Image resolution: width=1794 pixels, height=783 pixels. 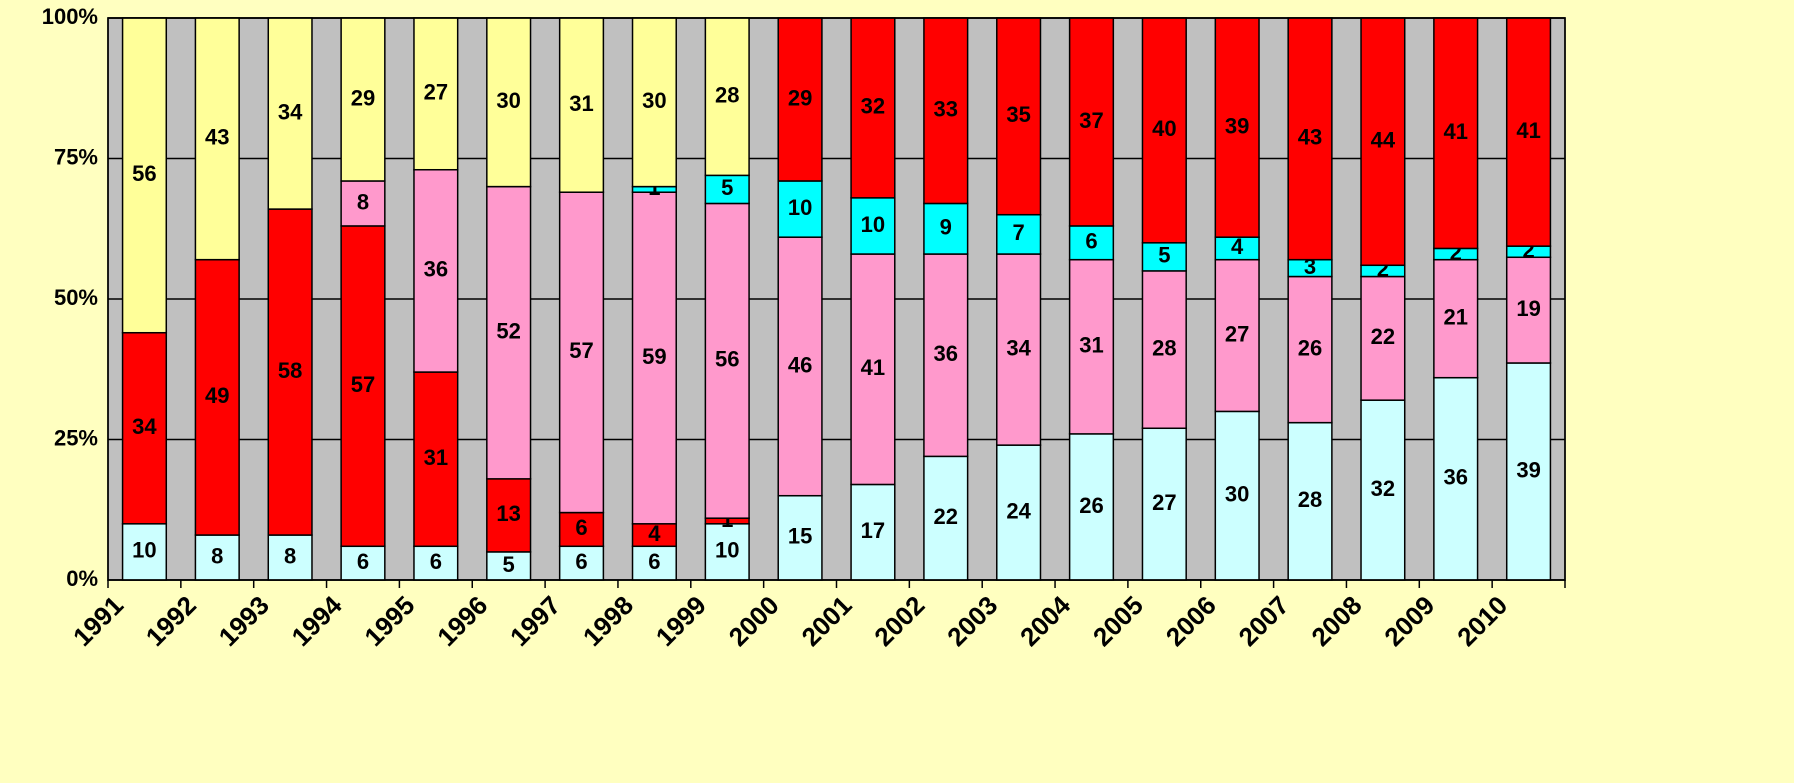 What do you see at coordinates (1018, 510) in the screenshot?
I see `data-label: 24` at bounding box center [1018, 510].